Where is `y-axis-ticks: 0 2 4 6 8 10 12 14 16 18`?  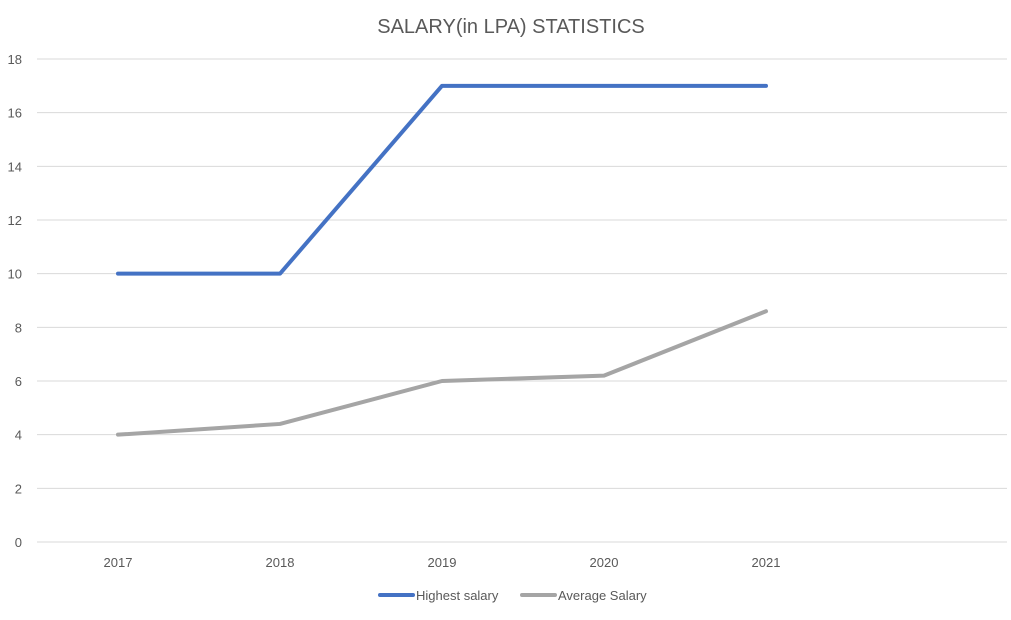
y-axis-ticks: 0 2 4 6 8 10 12 14 16 18 is located at coordinates (15, 301).